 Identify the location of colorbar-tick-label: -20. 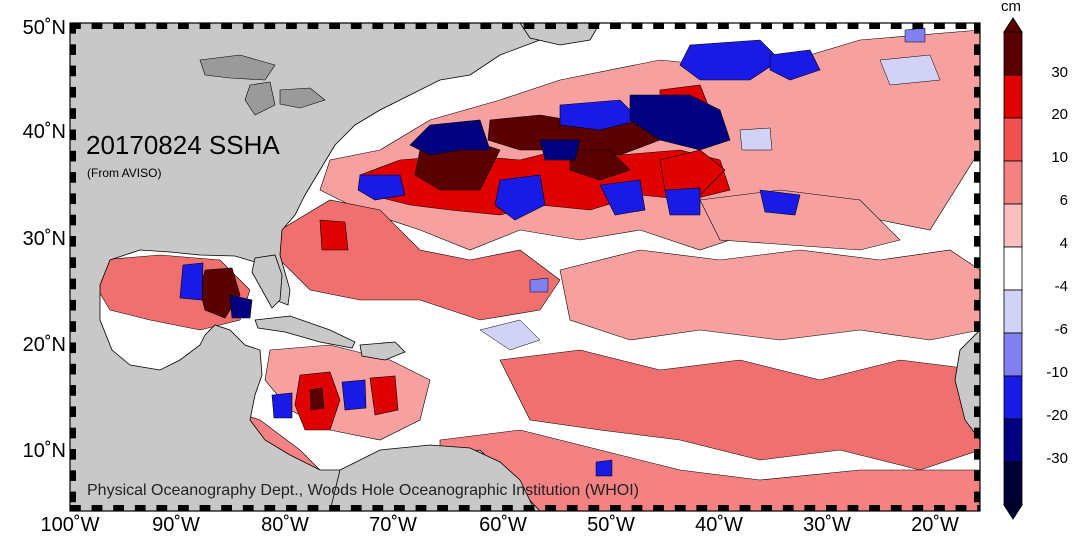
(1057, 415).